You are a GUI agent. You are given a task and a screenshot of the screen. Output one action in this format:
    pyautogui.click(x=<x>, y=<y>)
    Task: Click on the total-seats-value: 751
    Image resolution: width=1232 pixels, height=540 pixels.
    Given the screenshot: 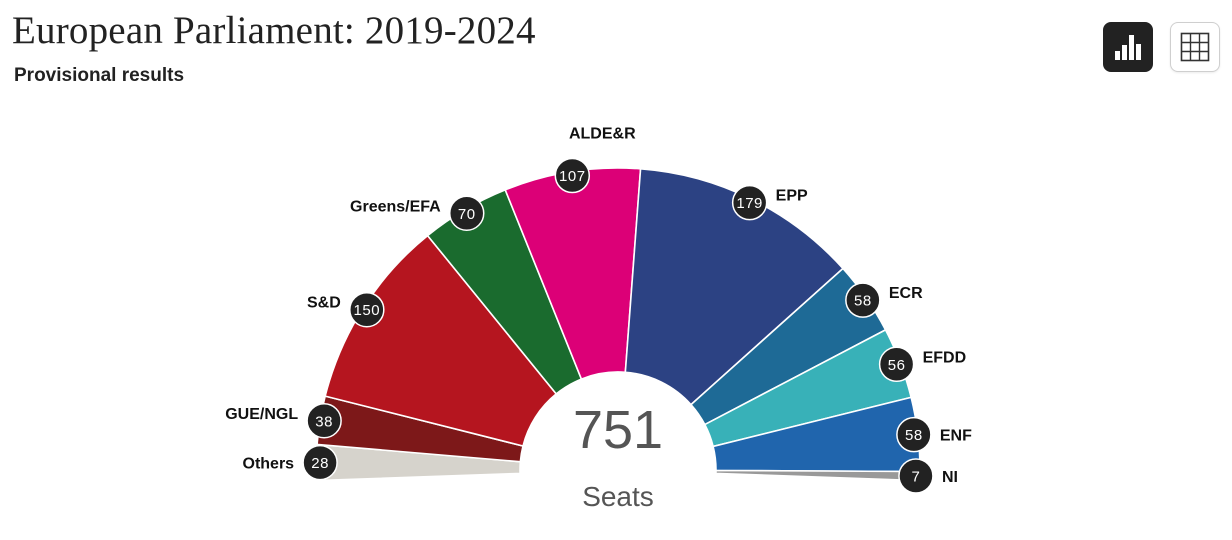 What is the action you would take?
    pyautogui.click(x=618, y=430)
    